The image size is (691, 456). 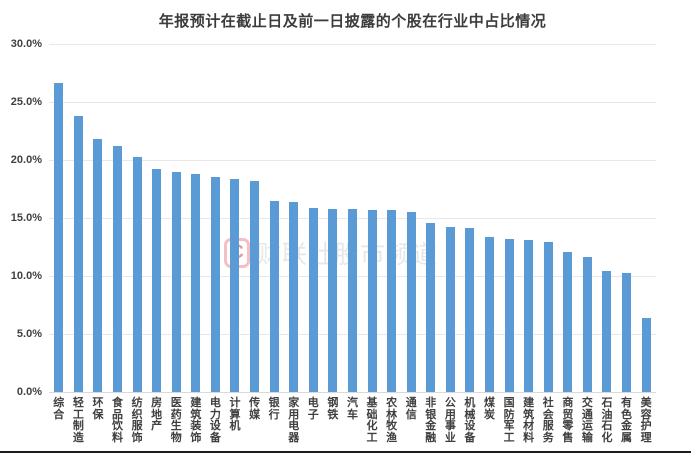 What do you see at coordinates (176, 426) in the screenshot?
I see `x-axis-label-char: 生` at bounding box center [176, 426].